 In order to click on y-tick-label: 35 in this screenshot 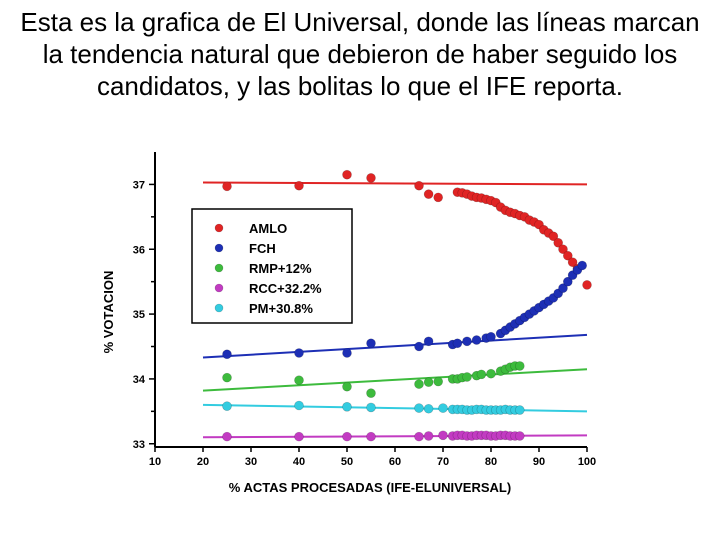, I will do `click(139, 315)`.